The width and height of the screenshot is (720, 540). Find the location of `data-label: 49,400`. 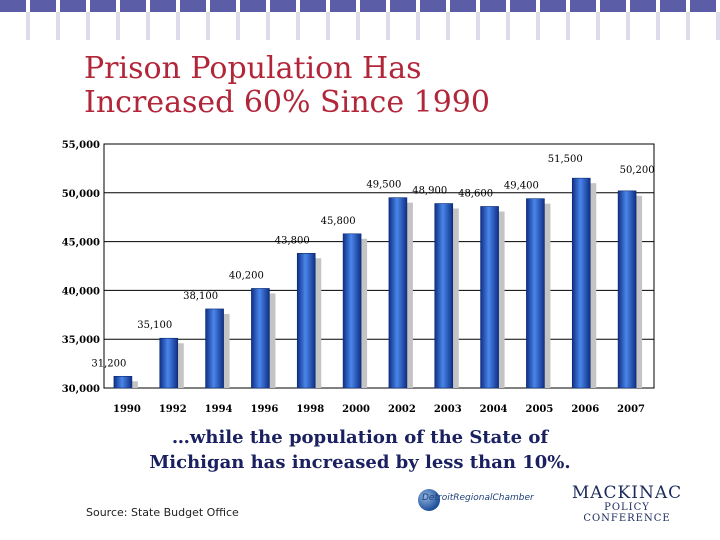

data-label: 49,400 is located at coordinates (521, 186).